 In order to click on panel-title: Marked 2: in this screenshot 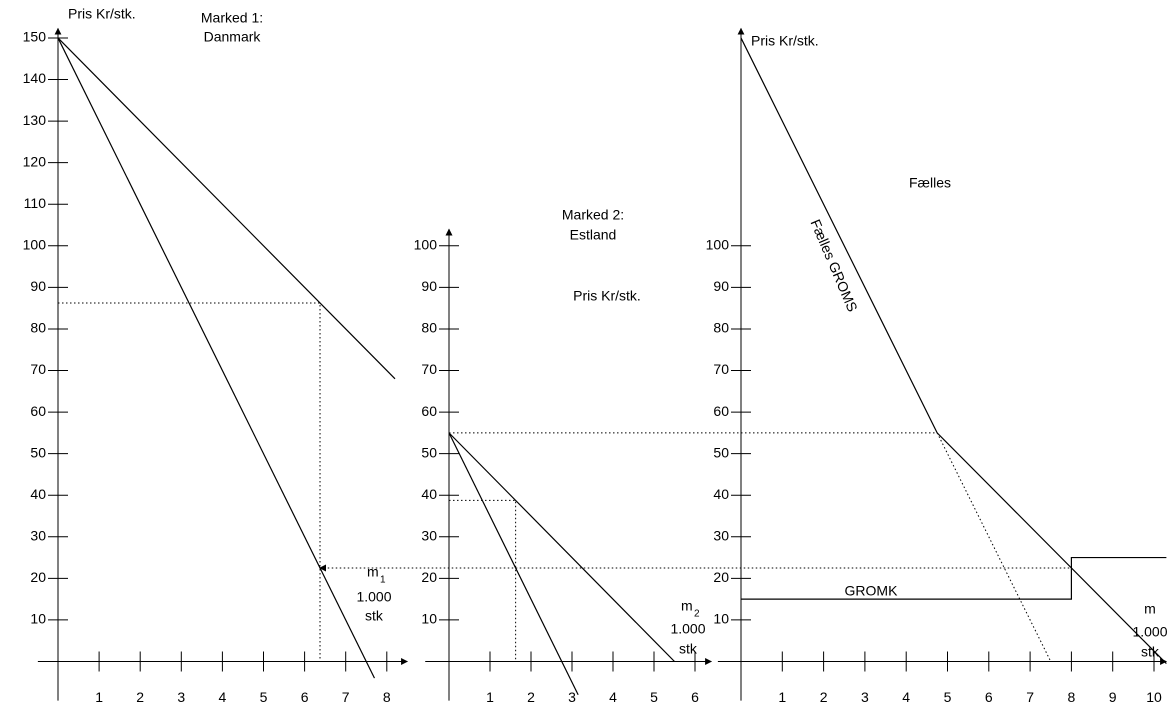, I will do `click(593, 215)`.